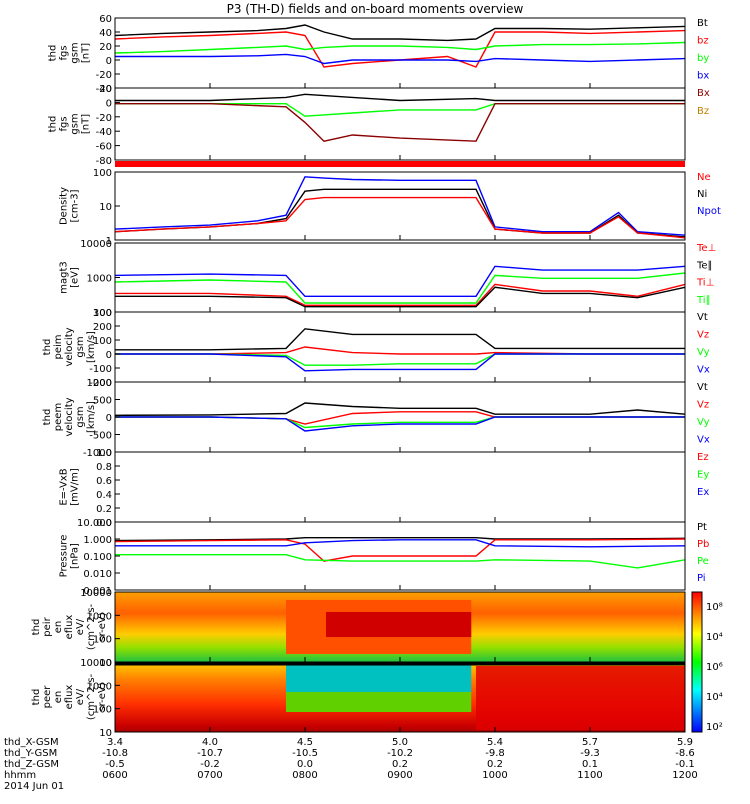  I want to click on series-Vz, so click(400, 350).